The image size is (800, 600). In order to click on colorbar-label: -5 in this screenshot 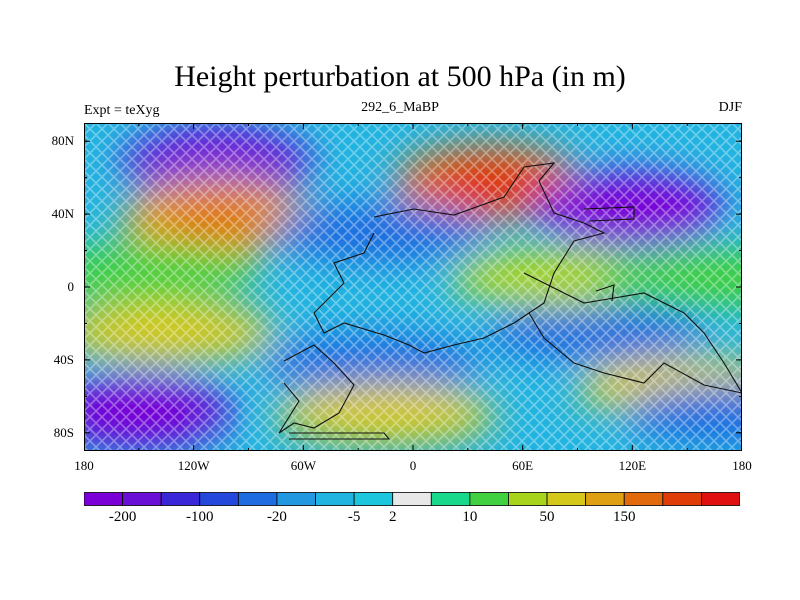, I will do `click(354, 517)`.